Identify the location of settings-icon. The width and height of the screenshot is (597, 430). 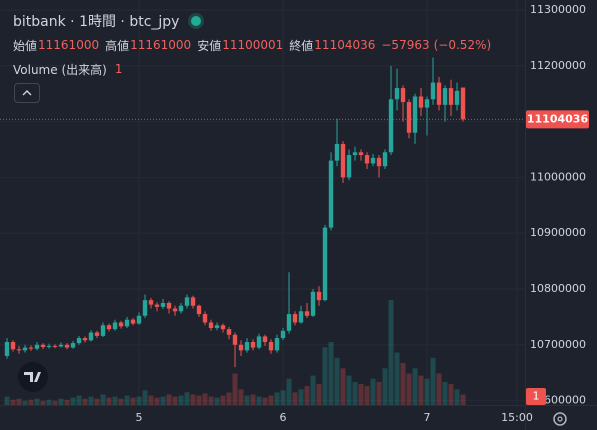
(560, 419).